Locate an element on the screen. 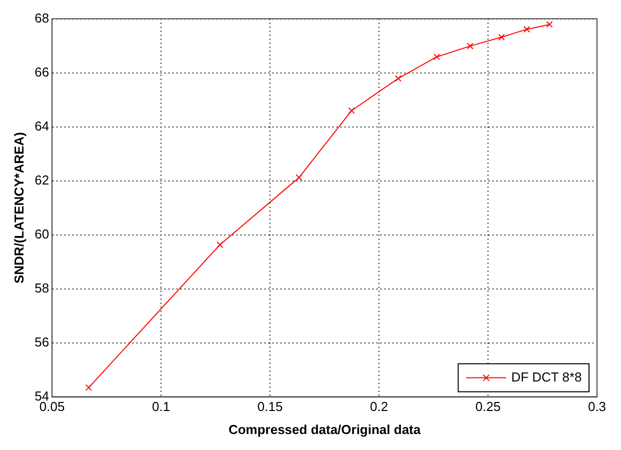 Image resolution: width=621 pixels, height=450 pixels. x-tick-label: 0.1 is located at coordinates (161, 406).